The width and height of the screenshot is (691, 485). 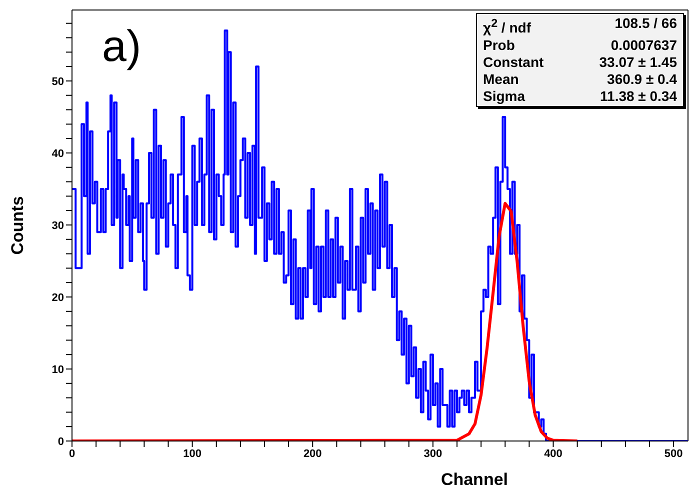 I want to click on y-axis-title: Counts, so click(x=18, y=225).